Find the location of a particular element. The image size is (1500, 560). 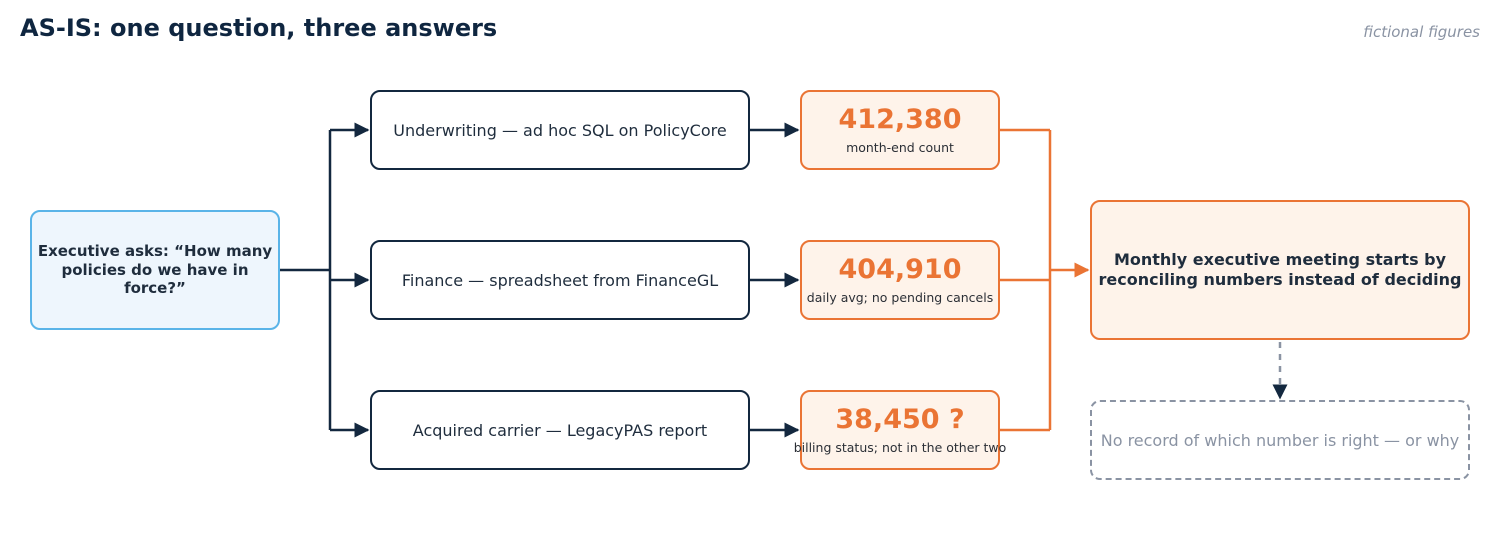

policy-count-detail: daily avg; no pending cancels is located at coordinates (900, 297).